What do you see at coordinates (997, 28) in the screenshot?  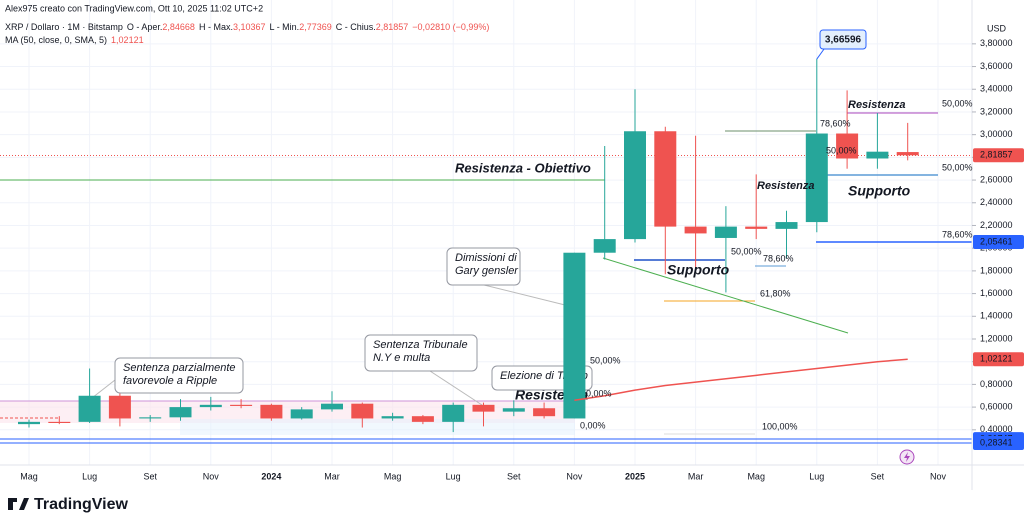 I see `currency: USD` at bounding box center [997, 28].